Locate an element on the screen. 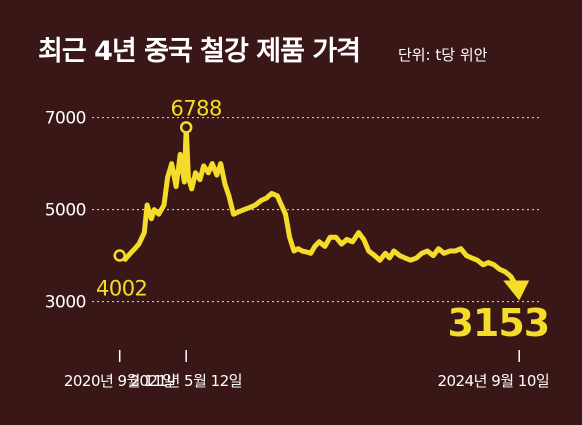 The height and width of the screenshot is (425, 582). y-tick-label: 3000 is located at coordinates (65, 303).